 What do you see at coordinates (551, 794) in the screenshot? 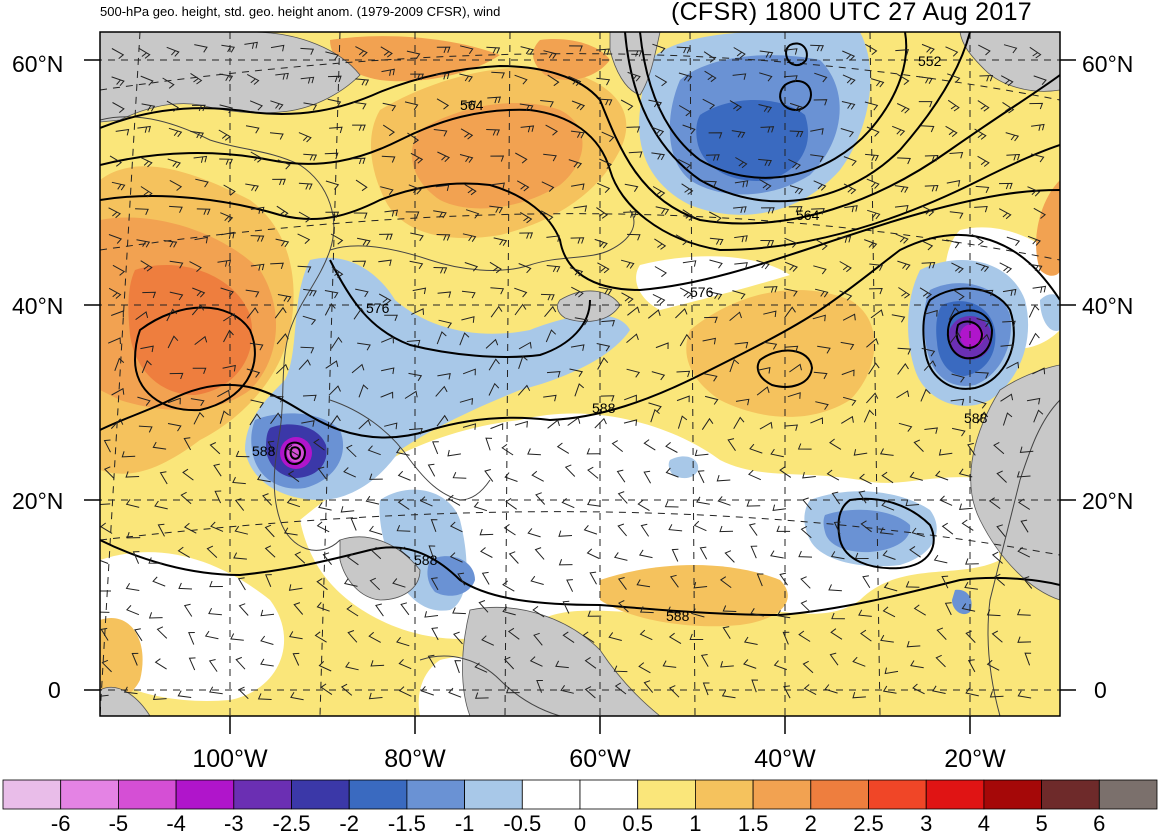
I see `colorbar-box` at bounding box center [551, 794].